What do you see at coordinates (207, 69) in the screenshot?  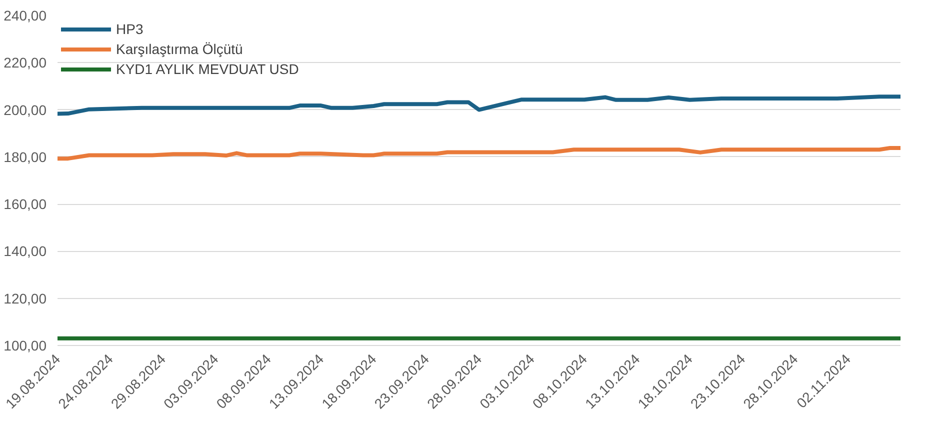 I see `legend-label: KYD1 AYLIK MEVDUAT USD` at bounding box center [207, 69].